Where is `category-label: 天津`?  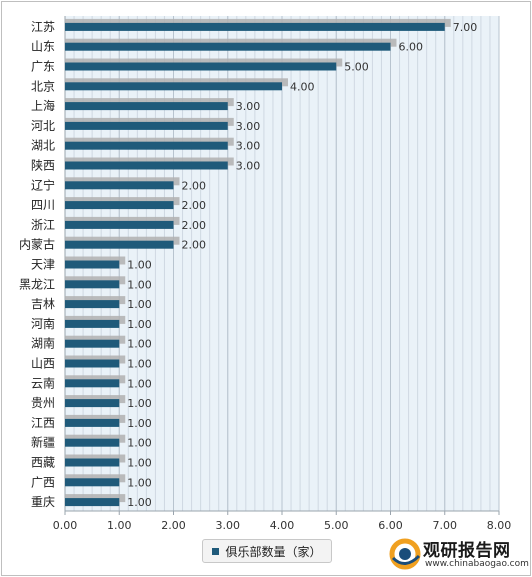 category-label: 天津 is located at coordinates (43, 265).